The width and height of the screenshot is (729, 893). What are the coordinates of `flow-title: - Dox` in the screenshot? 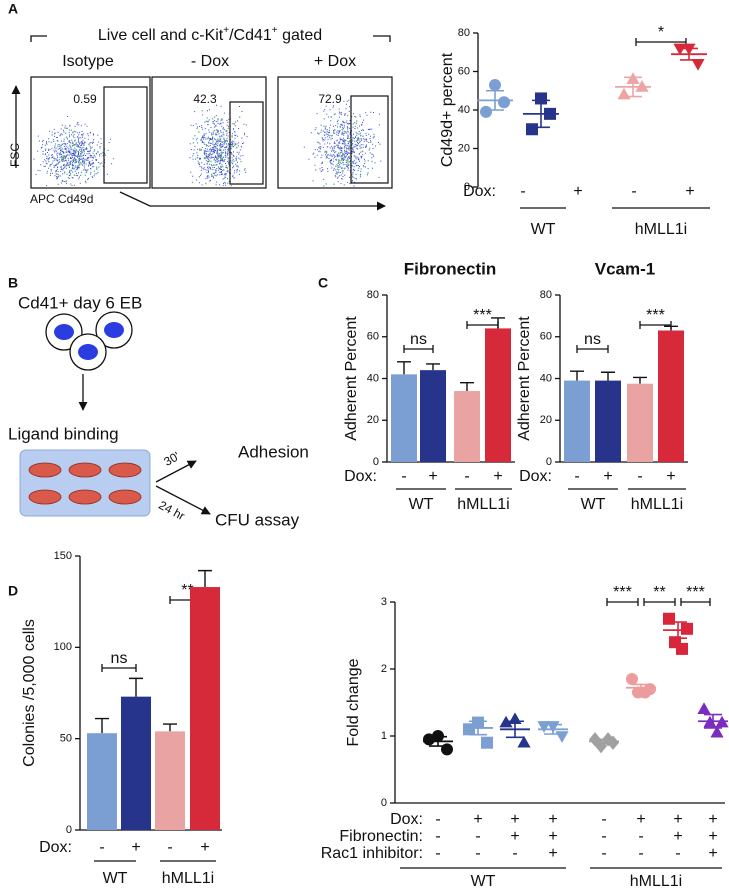 It's located at (210, 61).